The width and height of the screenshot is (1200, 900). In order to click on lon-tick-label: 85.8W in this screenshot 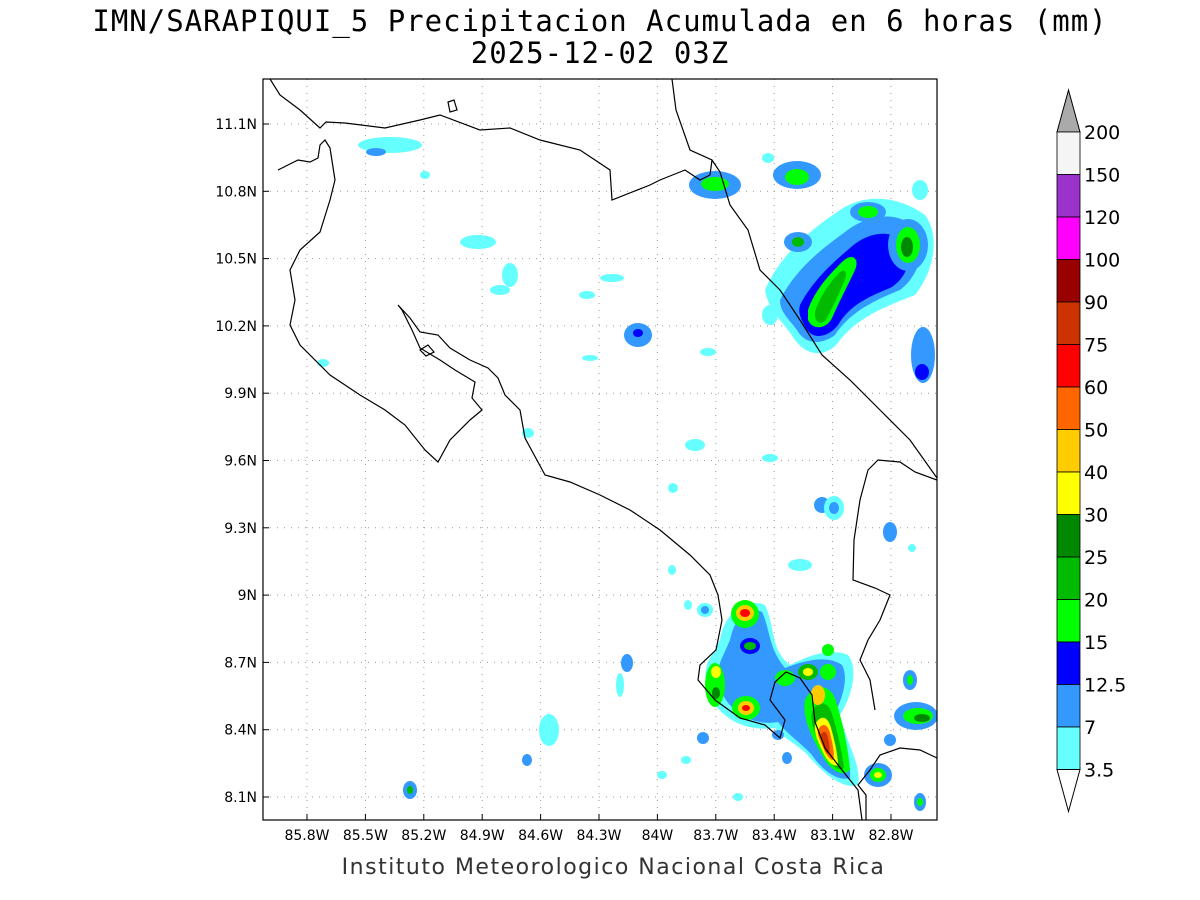, I will do `click(306, 836)`.